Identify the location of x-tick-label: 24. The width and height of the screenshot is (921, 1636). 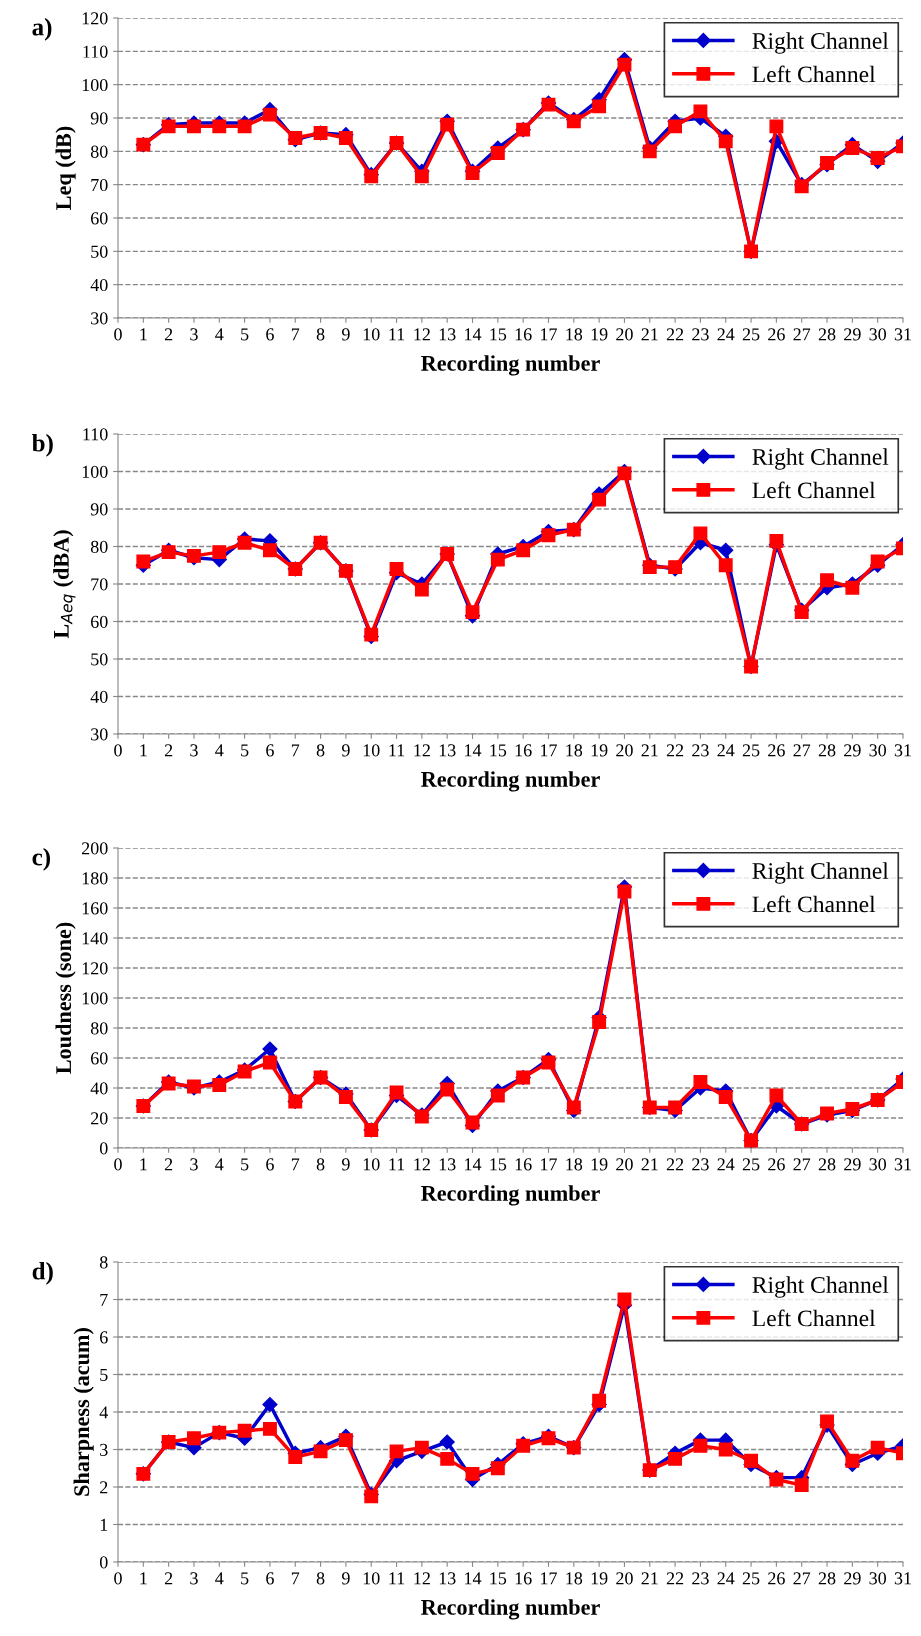
(726, 1578).